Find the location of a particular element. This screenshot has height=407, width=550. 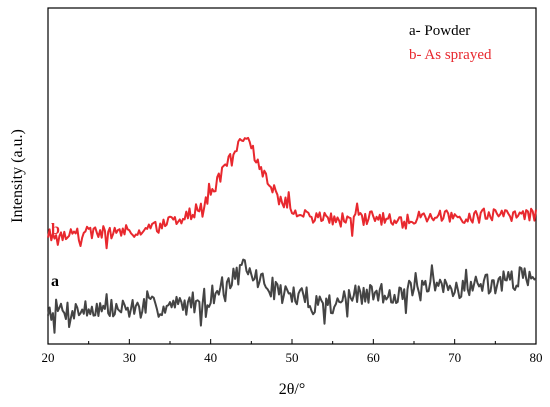

series-label-b: b is located at coordinates (55, 229).